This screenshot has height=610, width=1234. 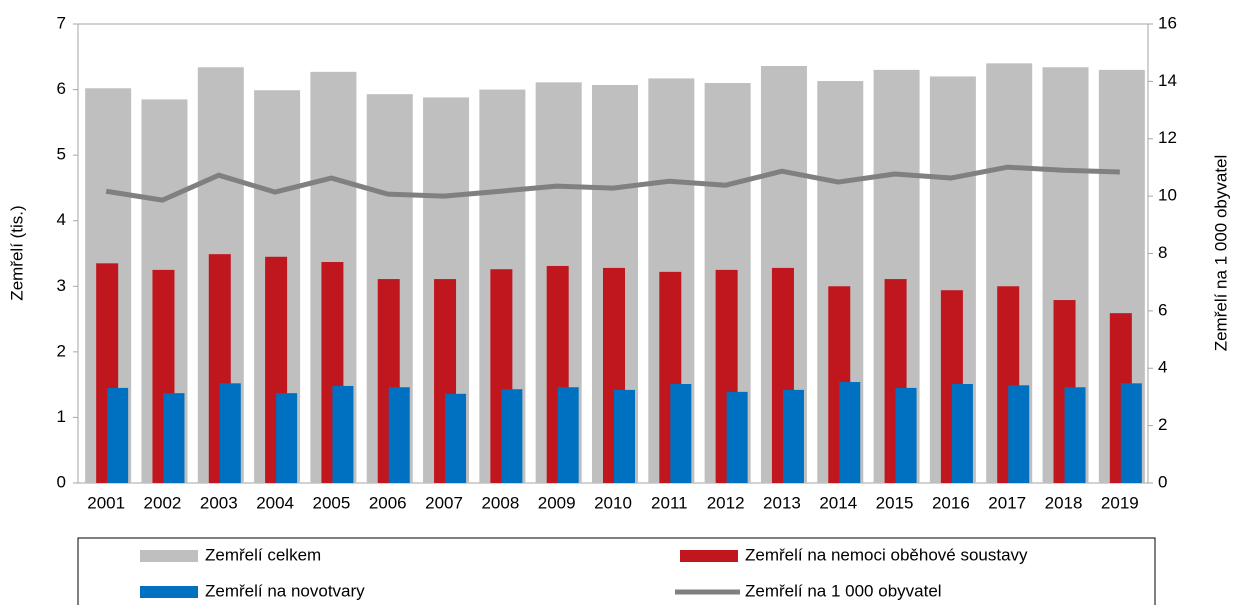 I want to click on y-tick-label: 7, so click(x=61, y=22).